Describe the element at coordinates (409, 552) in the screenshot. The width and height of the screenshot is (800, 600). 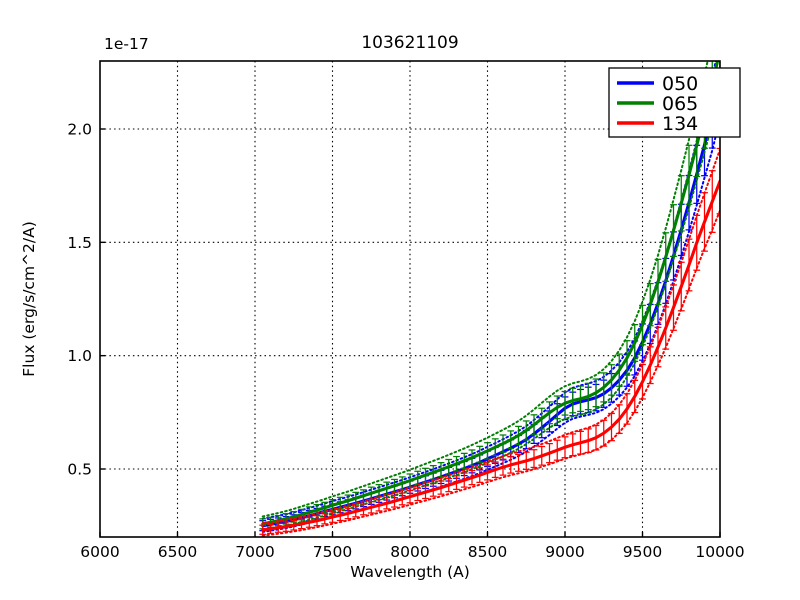
I see `x-tick-label: 8000` at that location.